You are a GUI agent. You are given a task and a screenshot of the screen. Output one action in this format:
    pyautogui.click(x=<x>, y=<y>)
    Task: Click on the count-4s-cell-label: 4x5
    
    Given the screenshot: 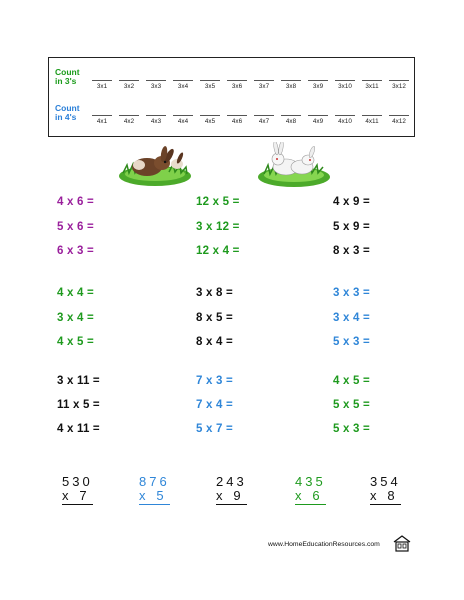 What is the action you would take?
    pyautogui.click(x=210, y=121)
    